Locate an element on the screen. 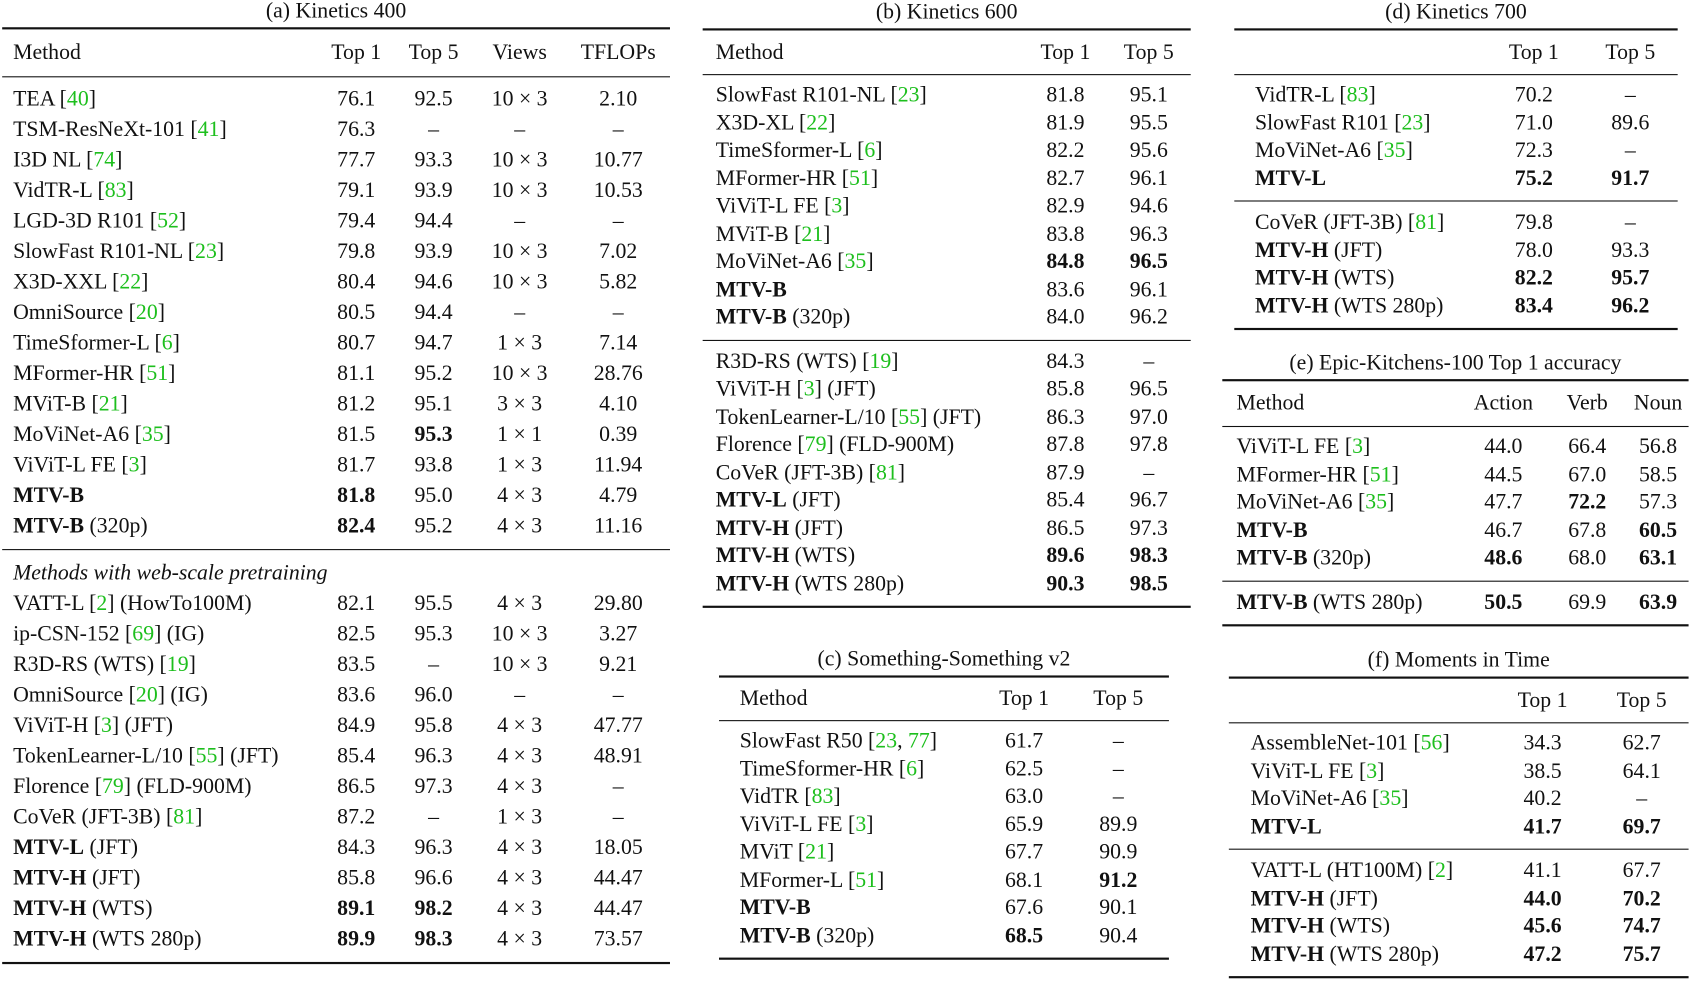 This screenshot has height=981, width=1707. table-row: VidTR-L [83] 70.2 – is located at coordinates (1455, 96).